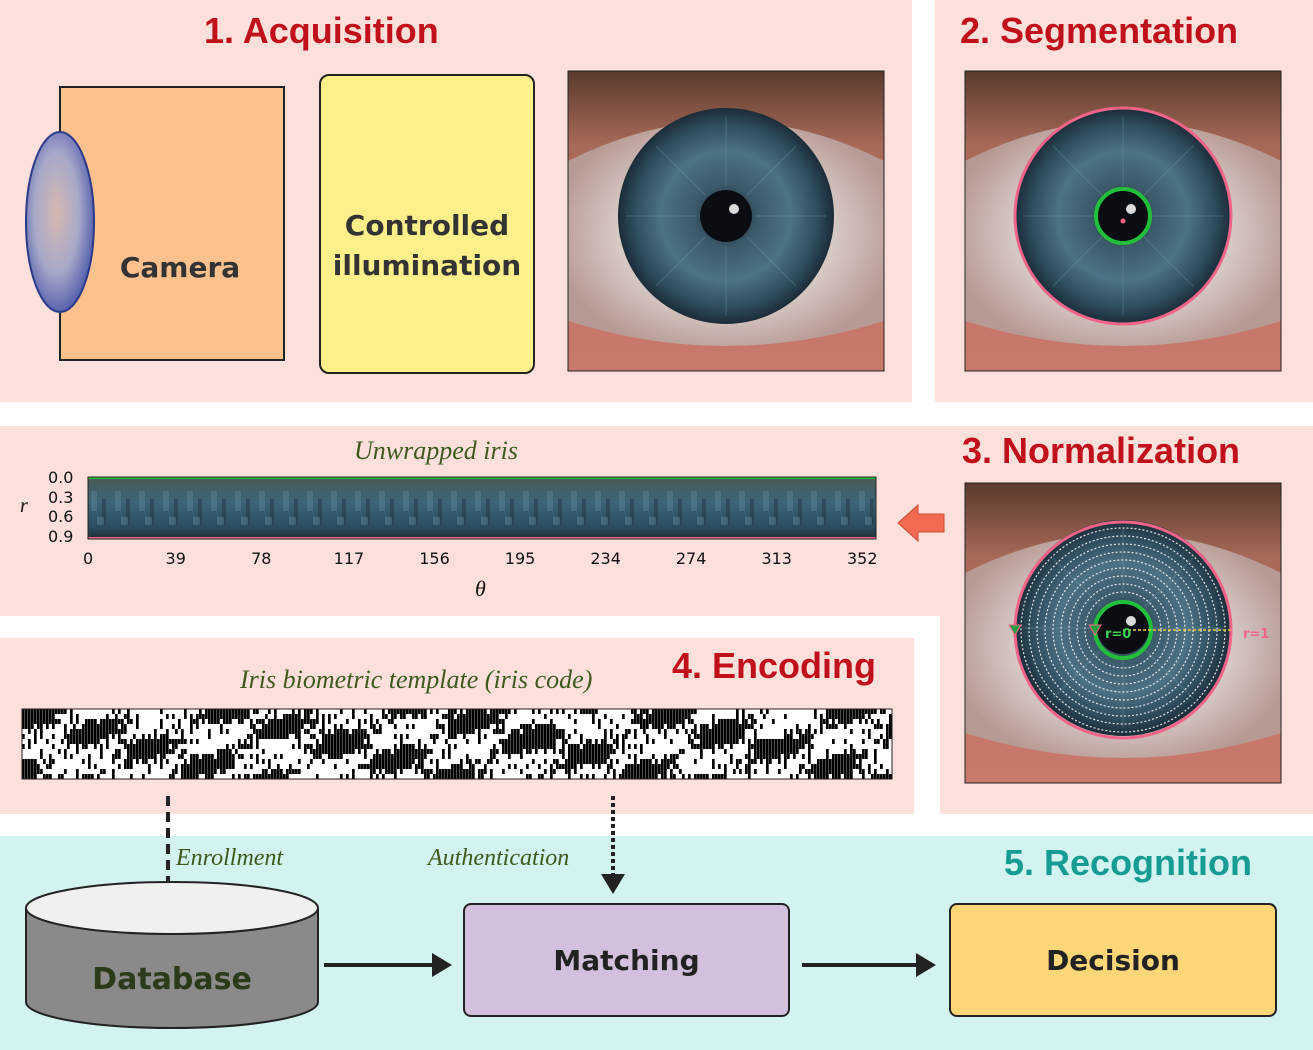  What do you see at coordinates (388, 965) in the screenshot?
I see `database-to-matching-arrow` at bounding box center [388, 965].